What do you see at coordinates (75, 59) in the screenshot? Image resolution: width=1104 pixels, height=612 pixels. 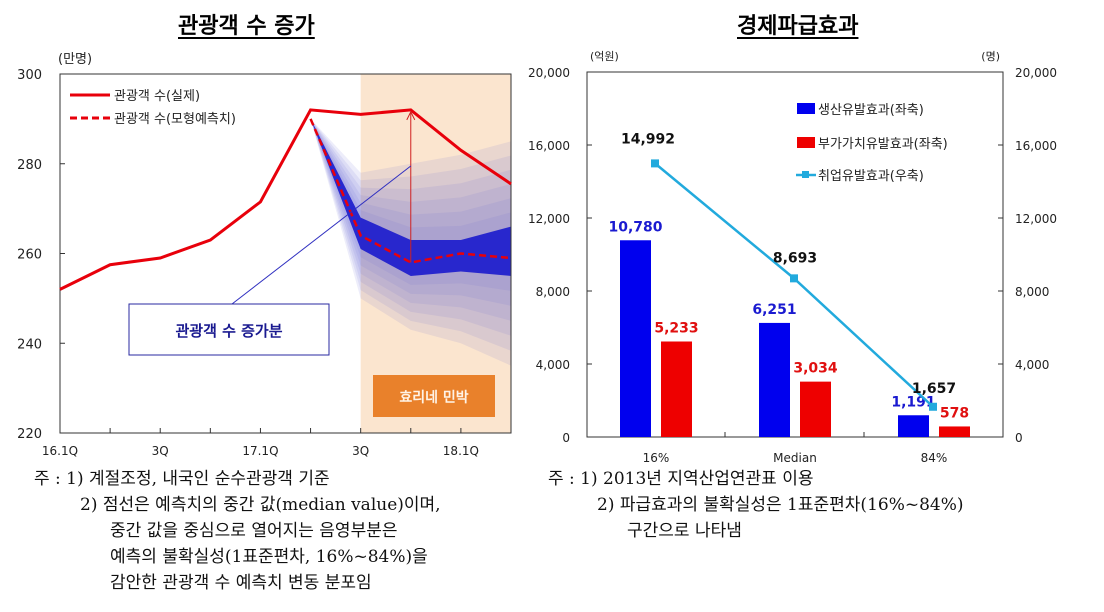 I see `y-axis-unit: (만명)` at bounding box center [75, 59].